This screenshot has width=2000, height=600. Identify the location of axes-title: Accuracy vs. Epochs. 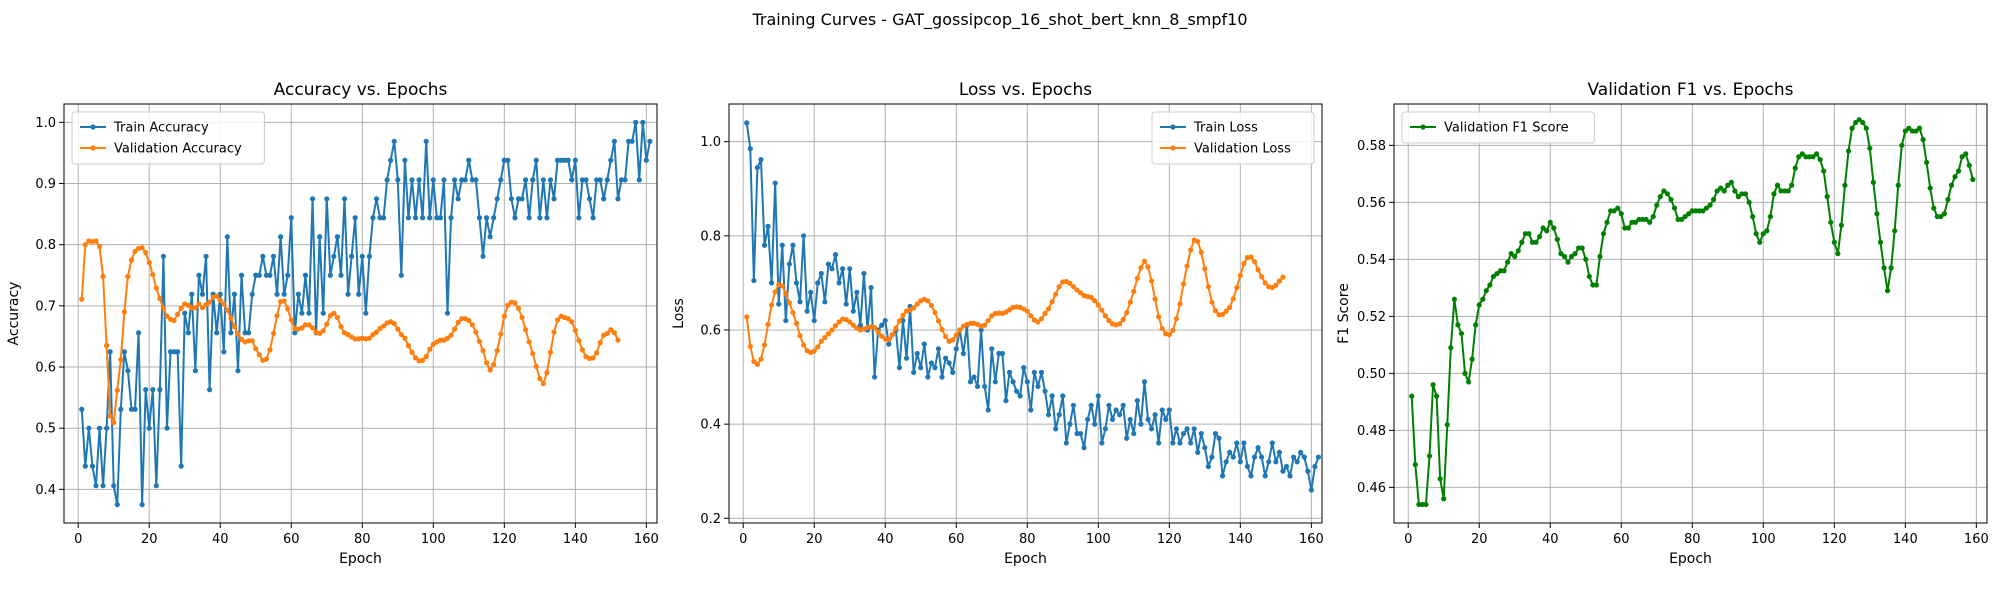
(361, 90).